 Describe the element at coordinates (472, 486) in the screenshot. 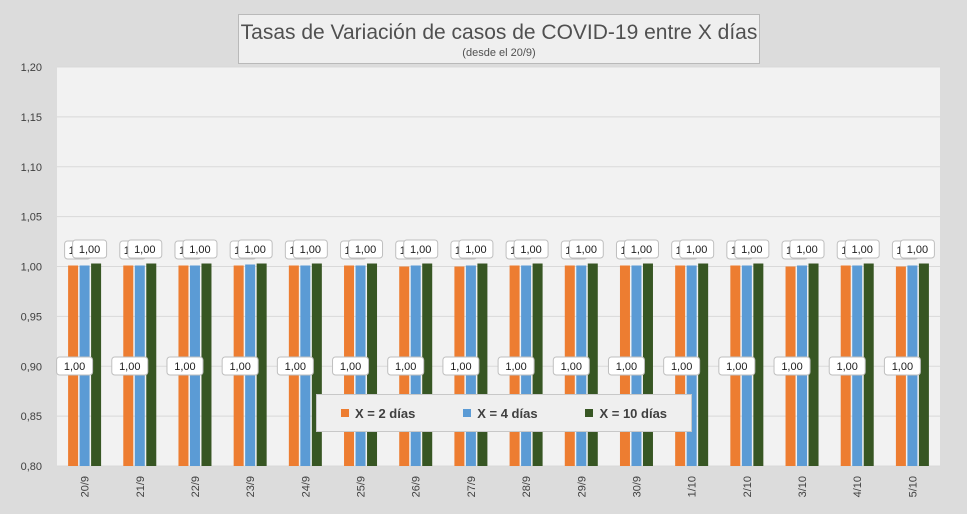

I see `x-tick-label: 27/9` at that location.